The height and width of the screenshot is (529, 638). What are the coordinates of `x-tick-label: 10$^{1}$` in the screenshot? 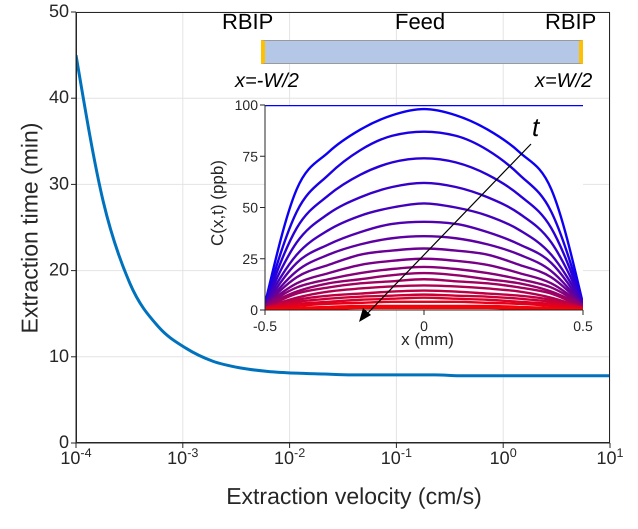 It's located at (610, 457).